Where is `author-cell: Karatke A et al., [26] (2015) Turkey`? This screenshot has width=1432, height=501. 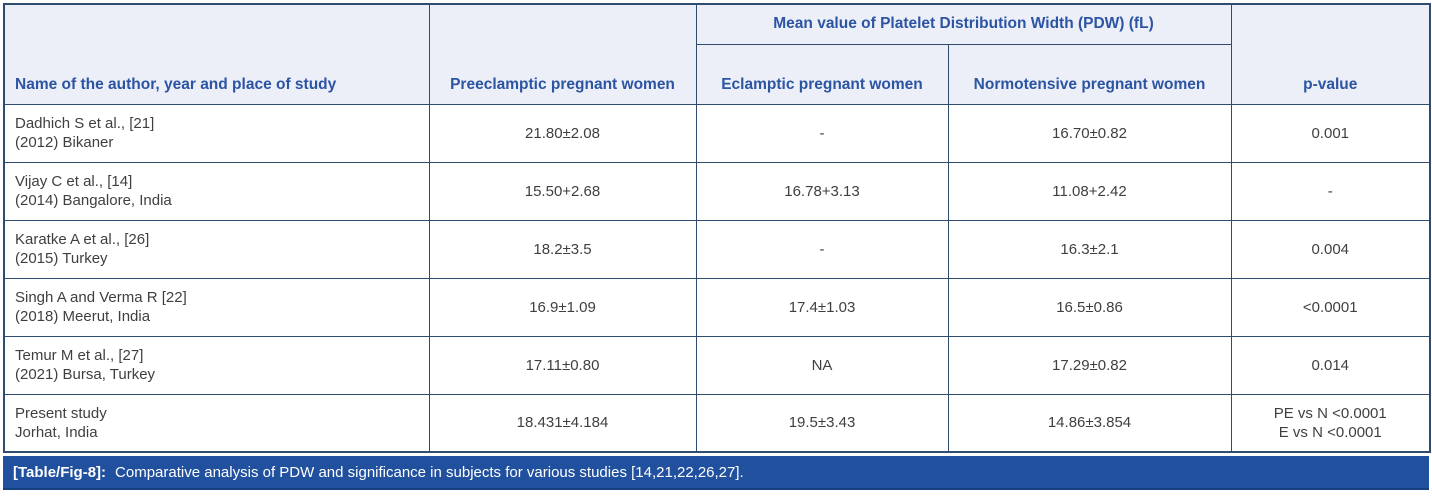
author-cell: Karatke A et al., [26] (2015) Turkey is located at coordinates (216, 249).